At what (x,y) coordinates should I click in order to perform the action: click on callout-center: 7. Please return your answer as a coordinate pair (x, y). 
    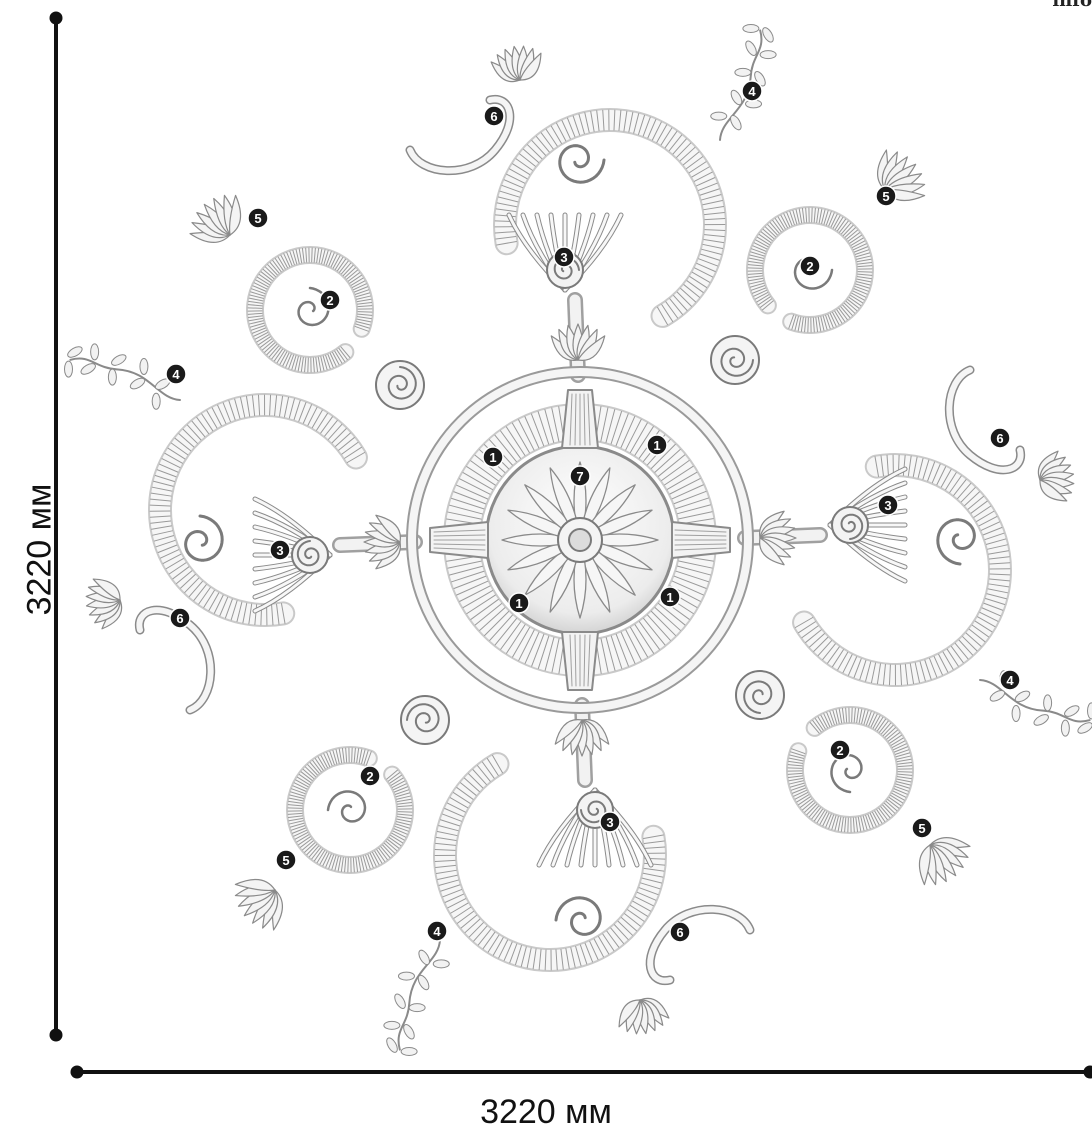
    Looking at the image, I should click on (580, 476).